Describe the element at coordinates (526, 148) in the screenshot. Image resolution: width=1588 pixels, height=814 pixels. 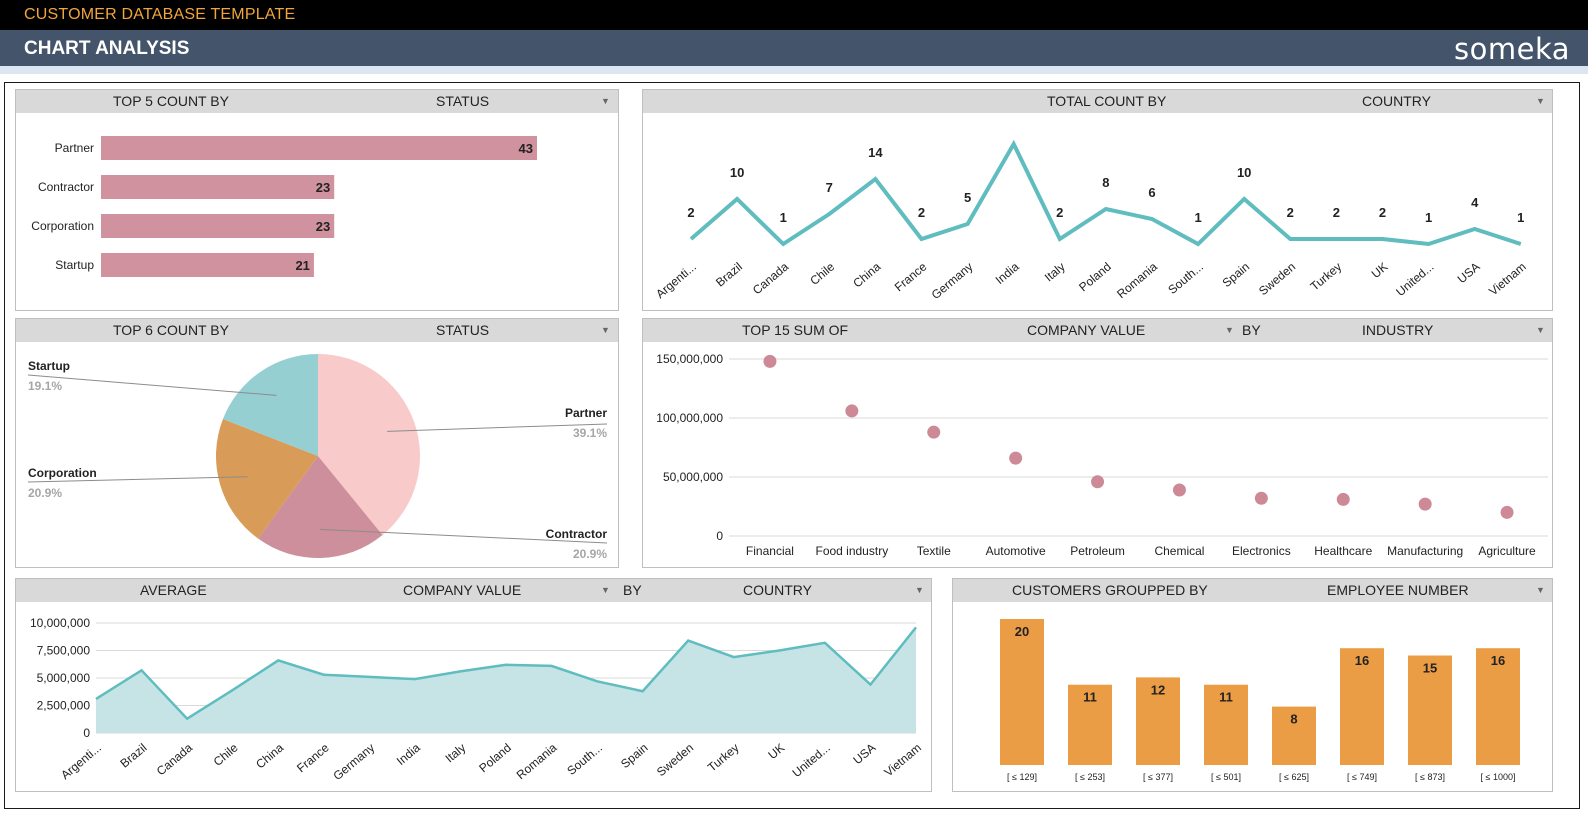
I see `bar-value-label: 43` at that location.